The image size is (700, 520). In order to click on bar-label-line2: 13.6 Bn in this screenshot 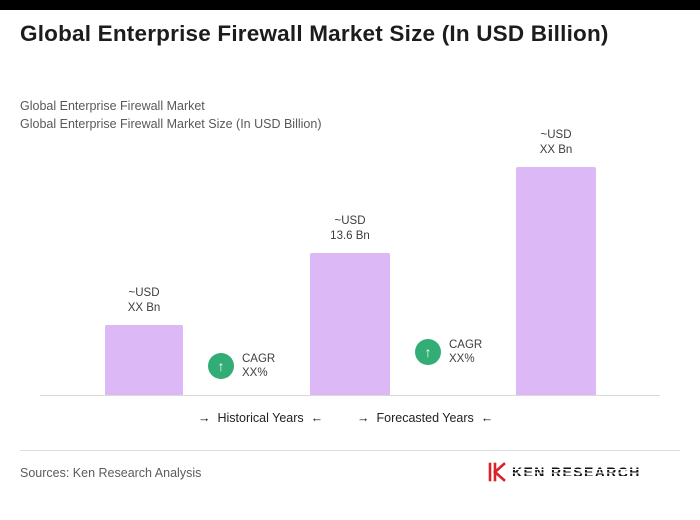, I will do `click(350, 235)`.